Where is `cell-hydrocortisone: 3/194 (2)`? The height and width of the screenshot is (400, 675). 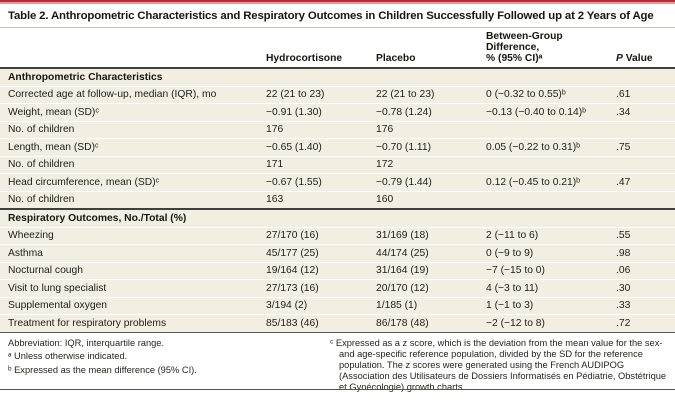
cell-hydrocortisone: 3/194 (2) is located at coordinates (313, 305).